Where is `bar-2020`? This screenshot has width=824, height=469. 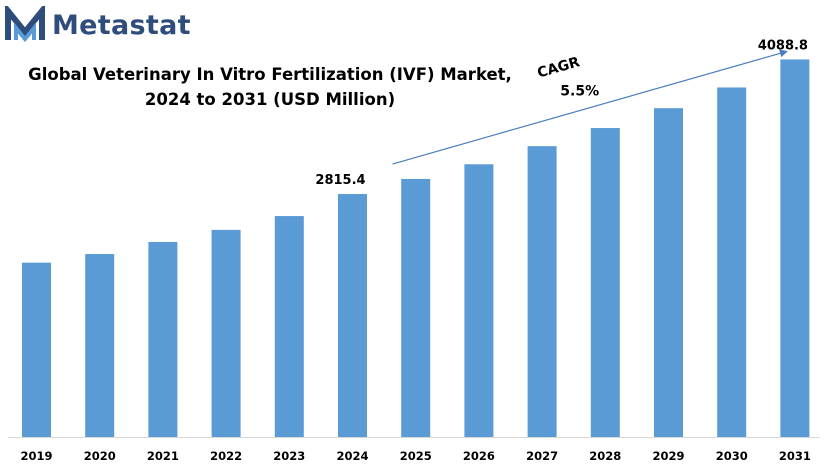 bar-2020 is located at coordinates (100, 345).